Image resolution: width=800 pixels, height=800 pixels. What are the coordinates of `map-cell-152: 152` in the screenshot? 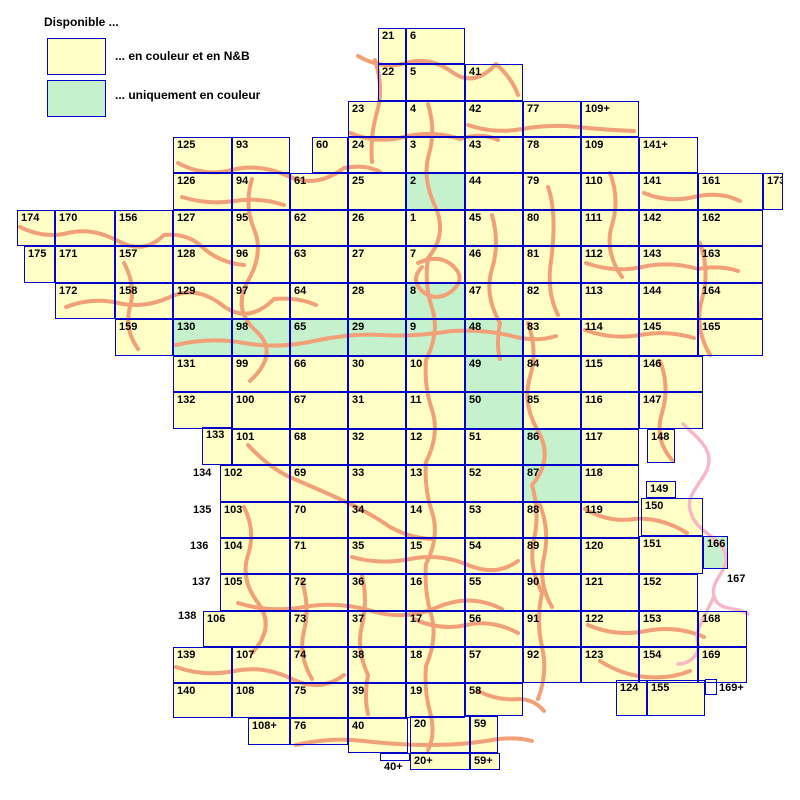 It's located at (668, 592).